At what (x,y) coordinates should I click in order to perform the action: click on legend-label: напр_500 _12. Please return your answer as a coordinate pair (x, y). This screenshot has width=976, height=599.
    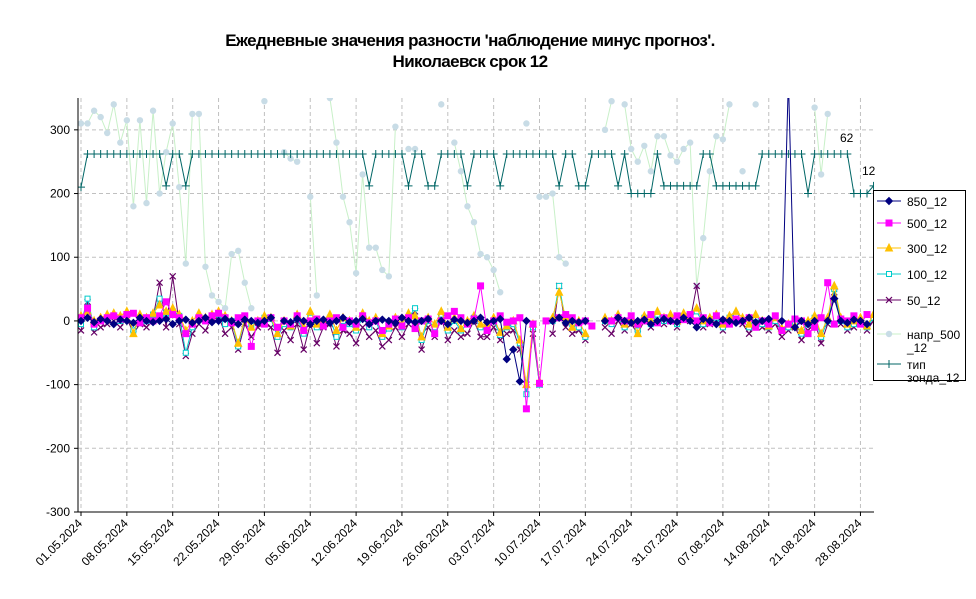
    Looking at the image, I should click on (934, 341).